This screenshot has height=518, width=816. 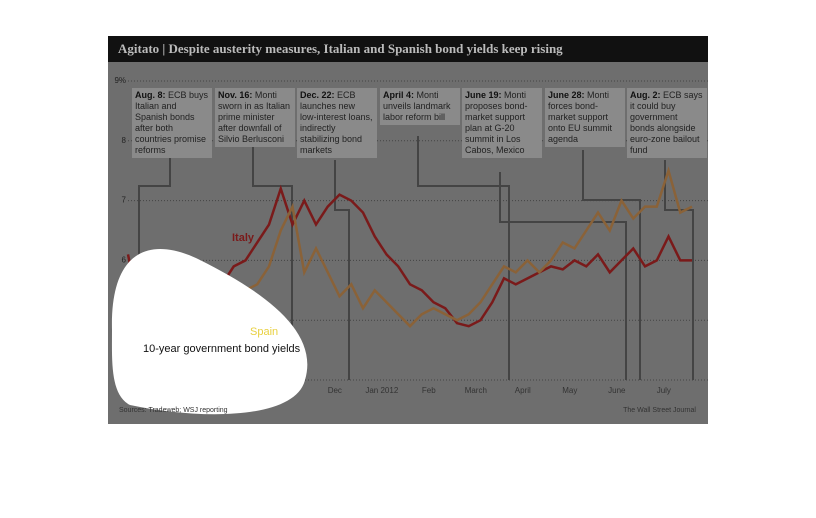 What do you see at coordinates (399, 95) in the screenshot?
I see `annotation-date: April 4:` at bounding box center [399, 95].